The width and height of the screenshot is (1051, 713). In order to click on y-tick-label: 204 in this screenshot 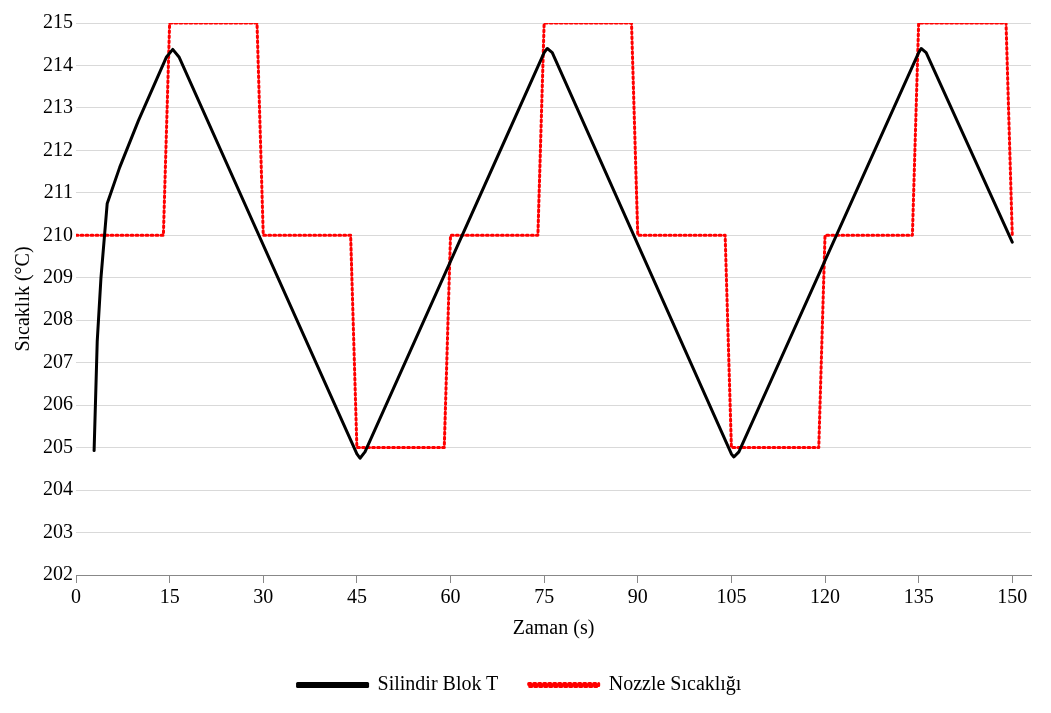, I will do `click(58, 488)`.